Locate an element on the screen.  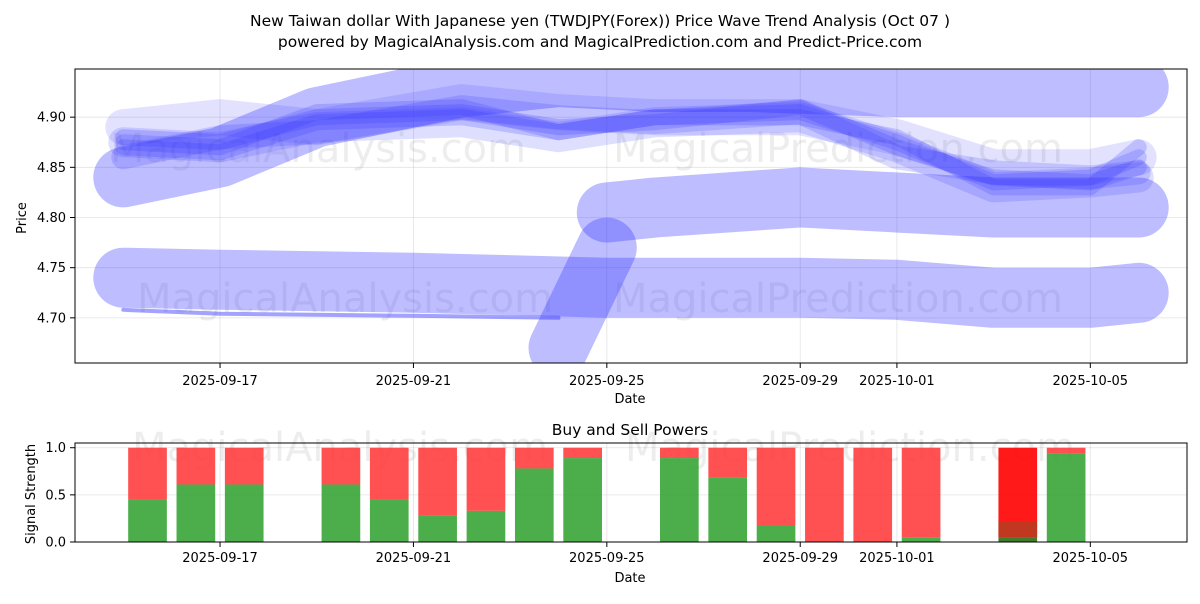
price-x-tick-label: 2025-09-29 is located at coordinates (800, 381).